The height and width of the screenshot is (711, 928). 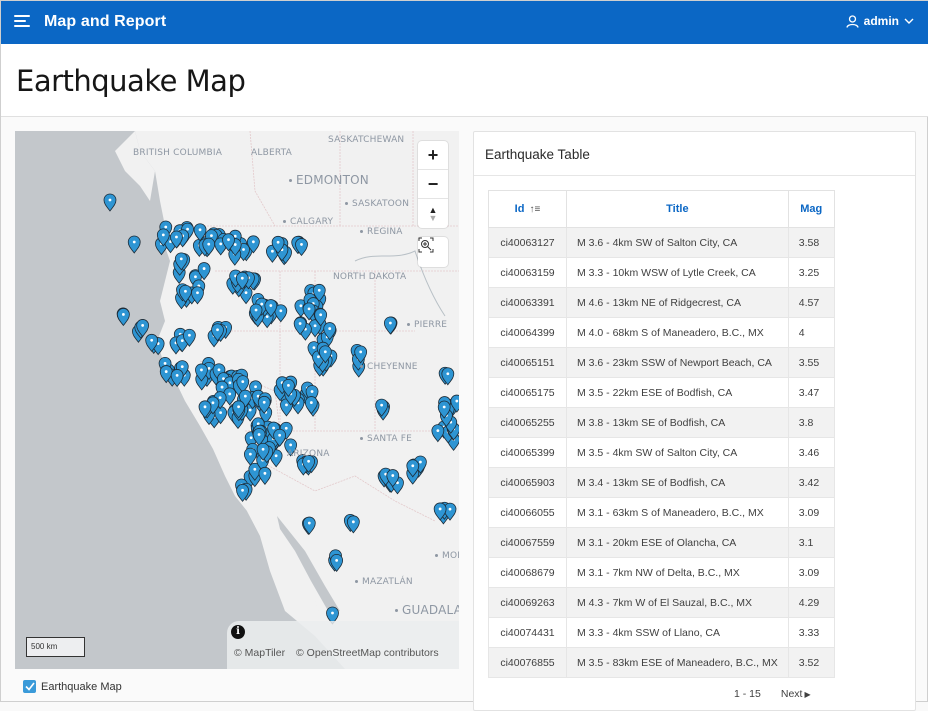 What do you see at coordinates (433, 184) in the screenshot?
I see `zoom-out-button: −` at bounding box center [433, 184].